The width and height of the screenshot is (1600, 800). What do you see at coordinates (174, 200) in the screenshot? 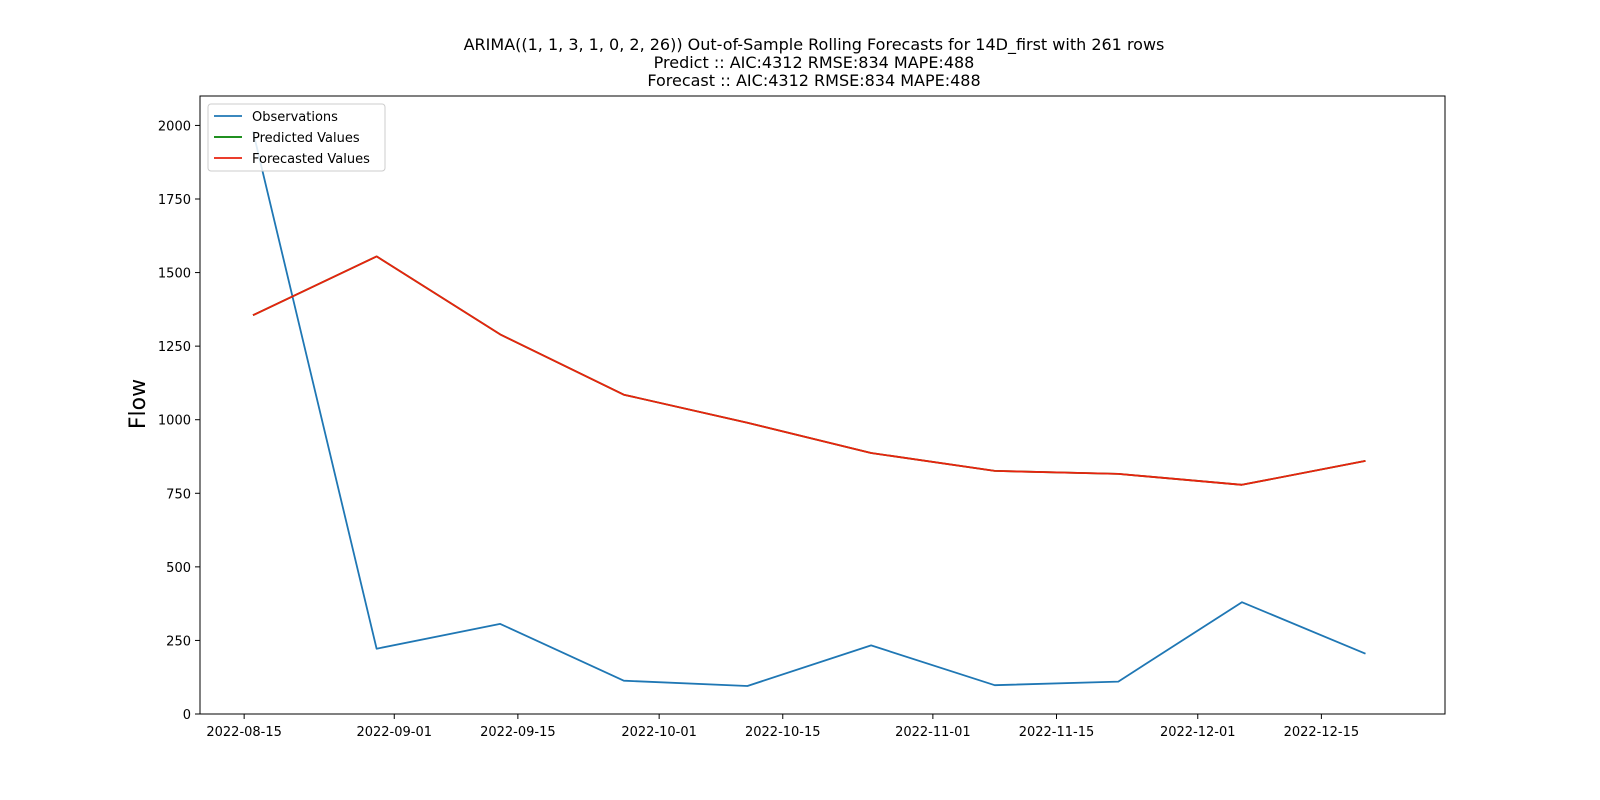
I see `y-tick-label: 1750` at bounding box center [174, 200].